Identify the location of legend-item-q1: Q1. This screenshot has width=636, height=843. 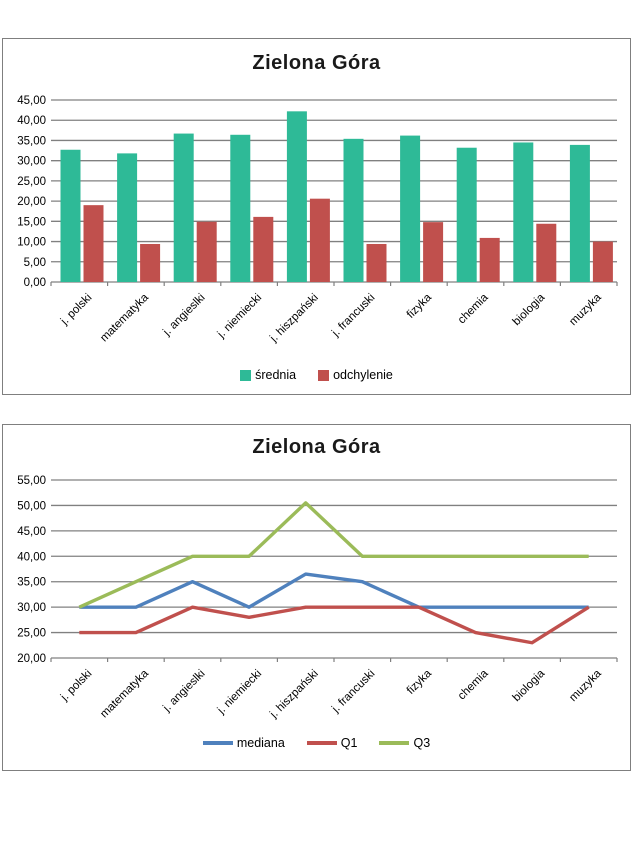
(332, 743).